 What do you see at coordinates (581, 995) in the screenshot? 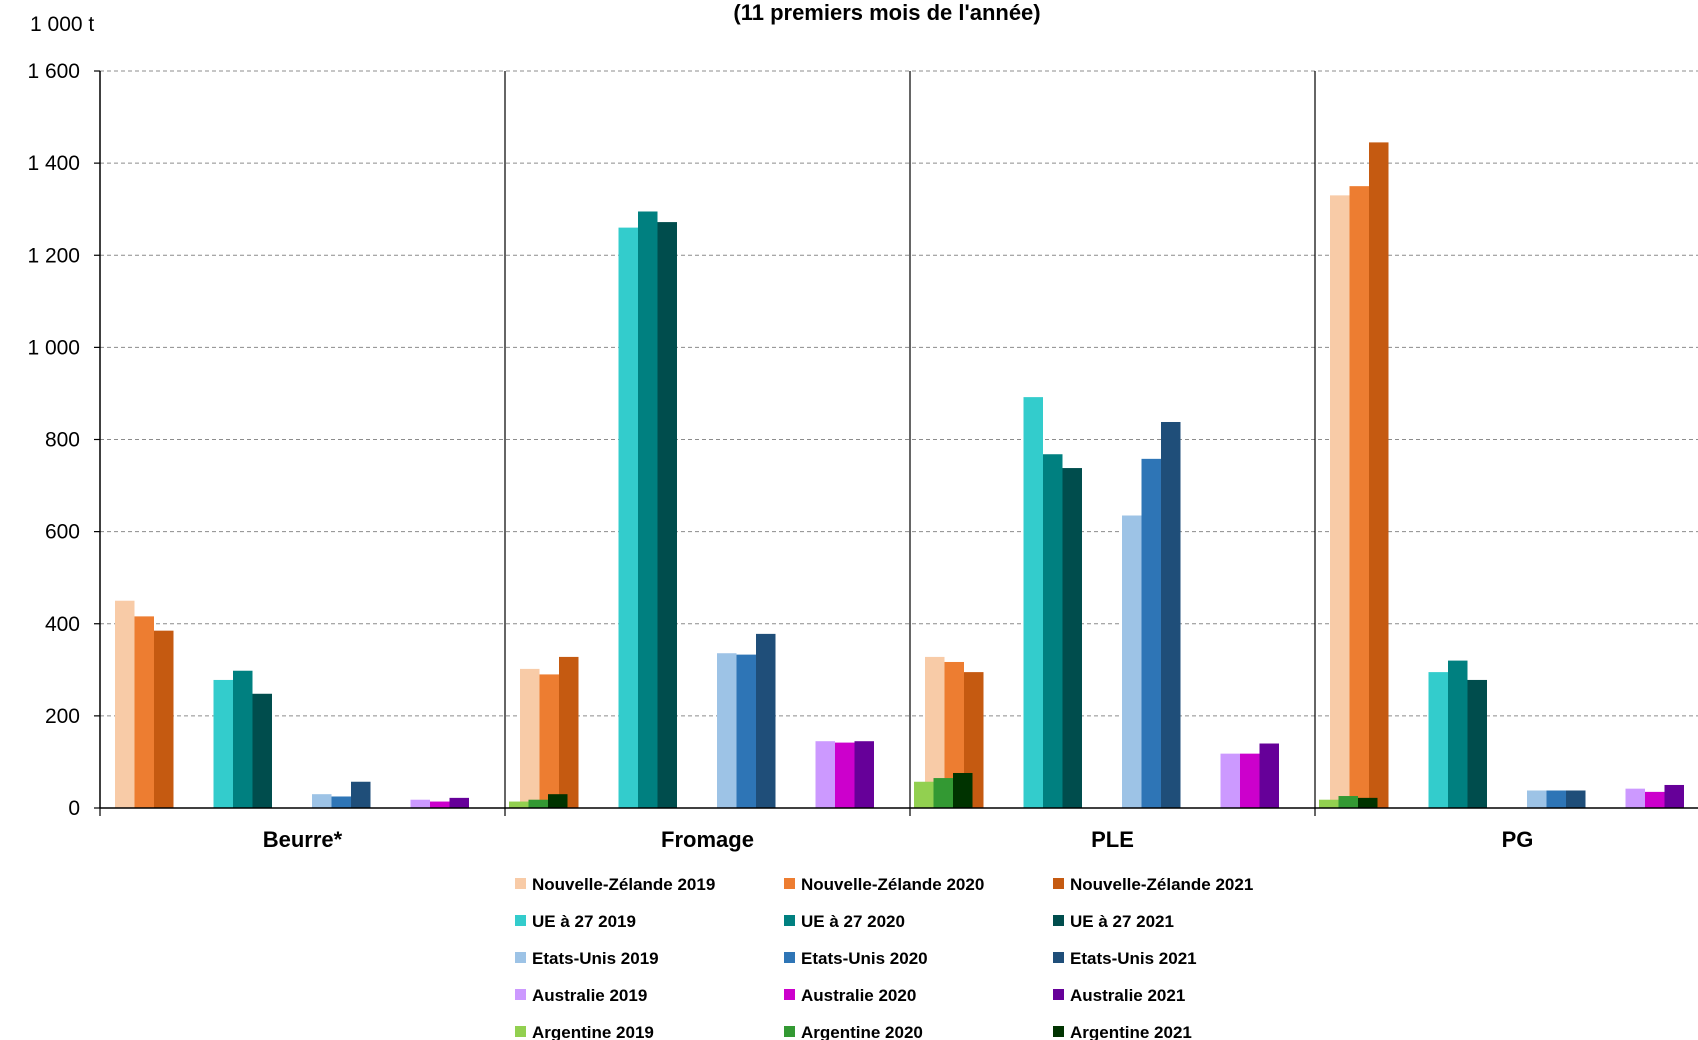
I see `legend-item: Australie 2019` at bounding box center [581, 995].